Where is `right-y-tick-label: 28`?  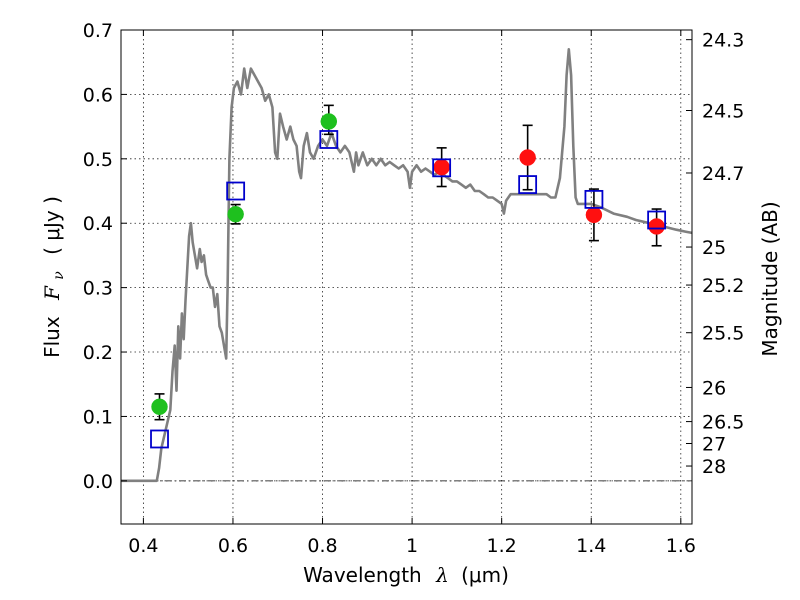 right-y-tick-label: 28 is located at coordinates (714, 467).